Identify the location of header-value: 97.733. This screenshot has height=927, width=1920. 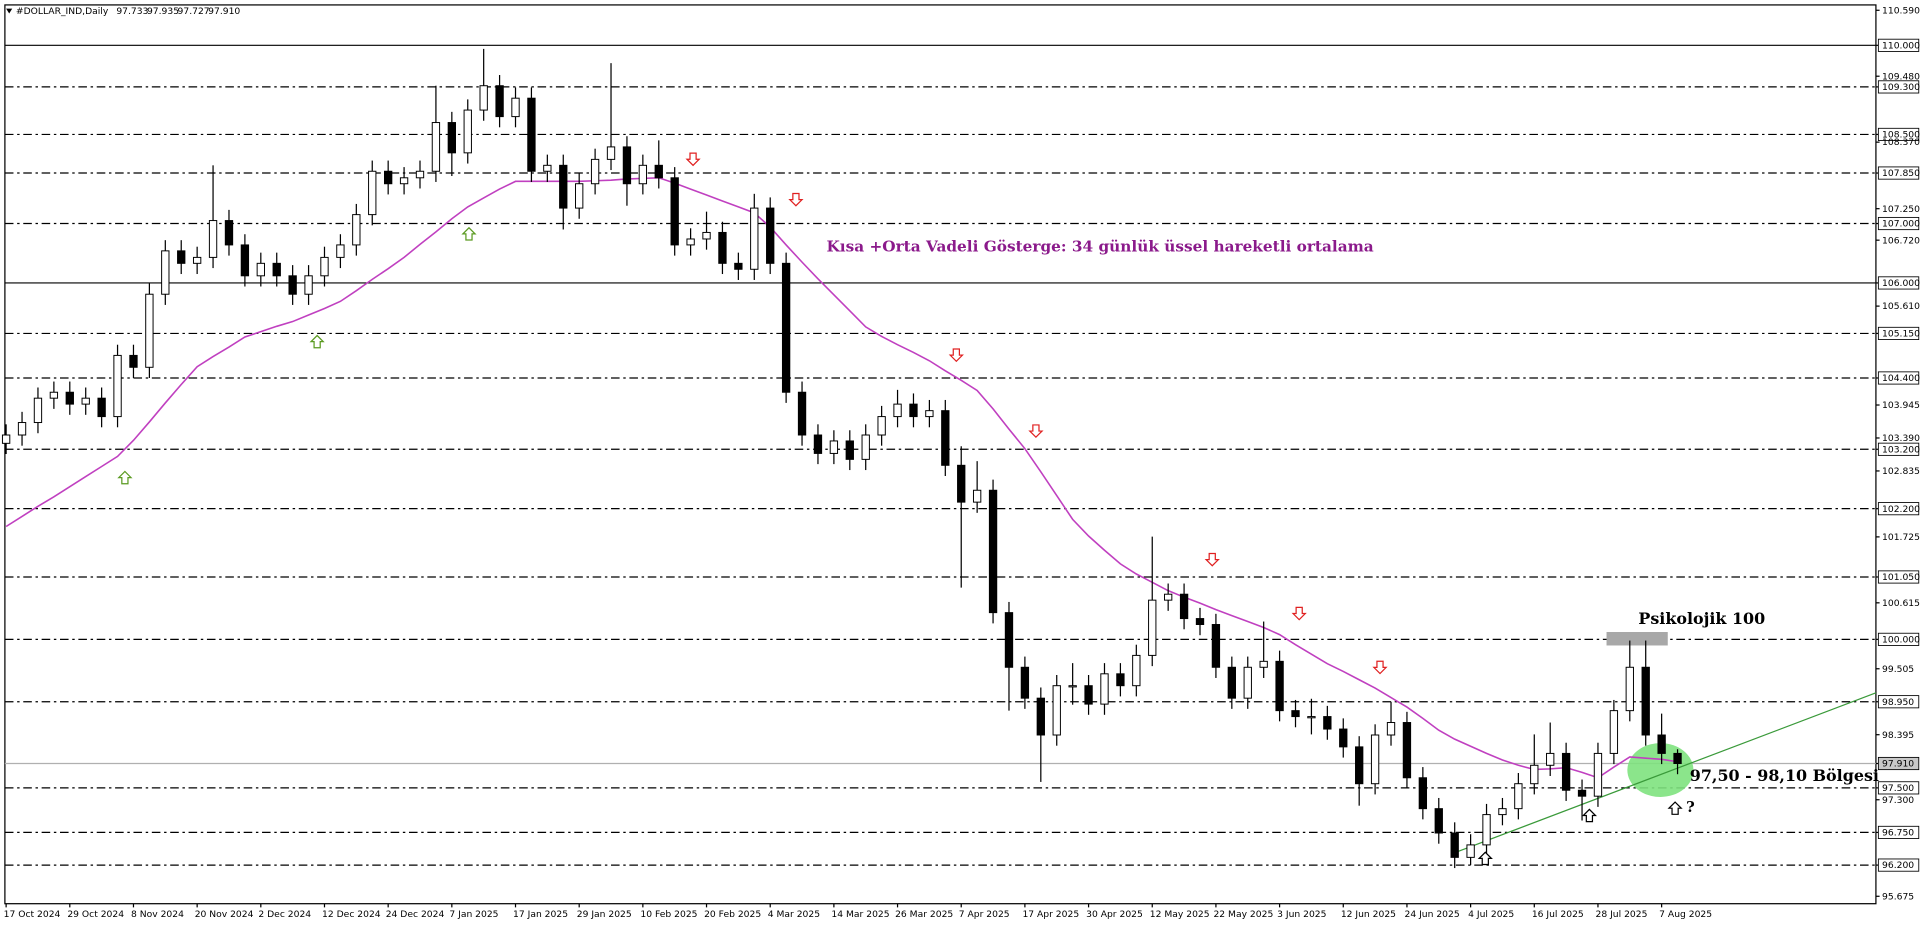
(132, 11).